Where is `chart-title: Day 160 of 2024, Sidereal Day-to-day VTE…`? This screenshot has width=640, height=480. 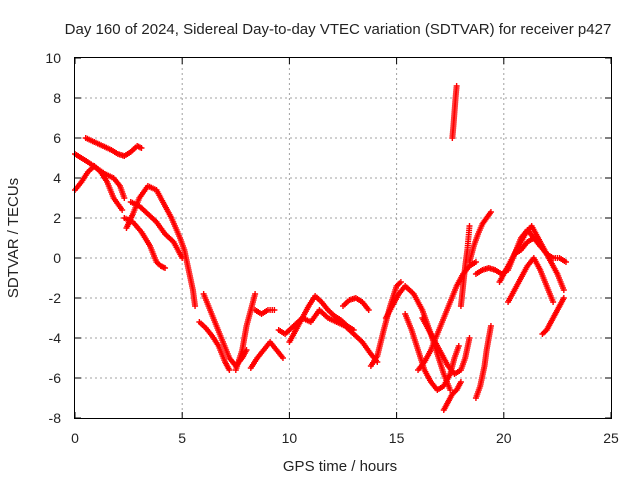
chart-title: Day 160 of 2024, Sidereal Day-to-day VTE… is located at coordinates (338, 29).